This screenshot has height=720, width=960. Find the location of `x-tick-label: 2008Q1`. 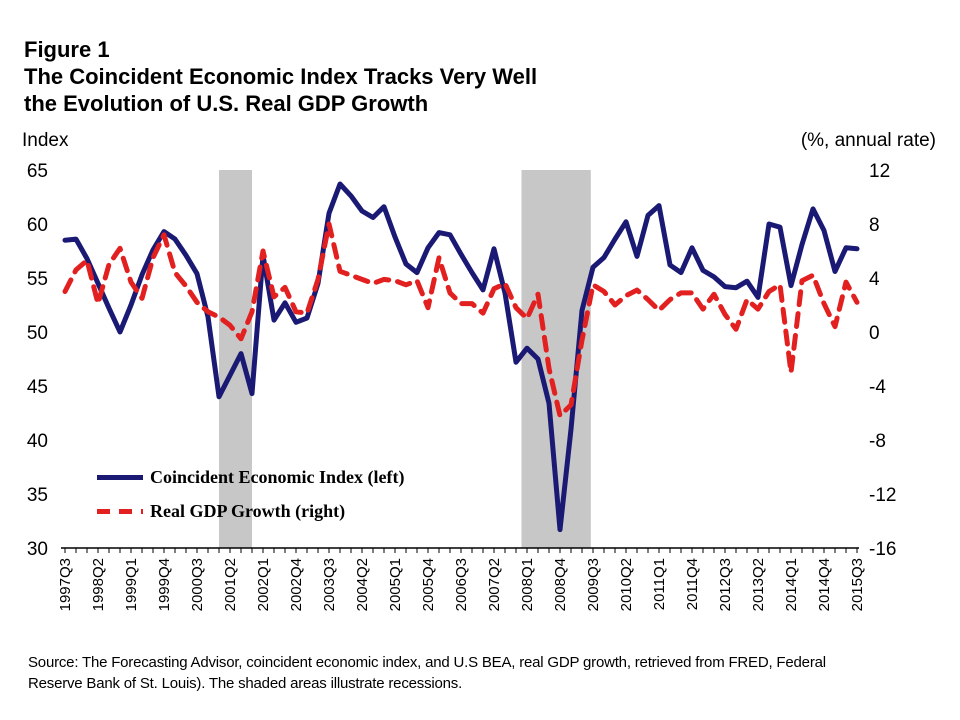

x-tick-label: 2008Q1 is located at coordinates (527, 584).